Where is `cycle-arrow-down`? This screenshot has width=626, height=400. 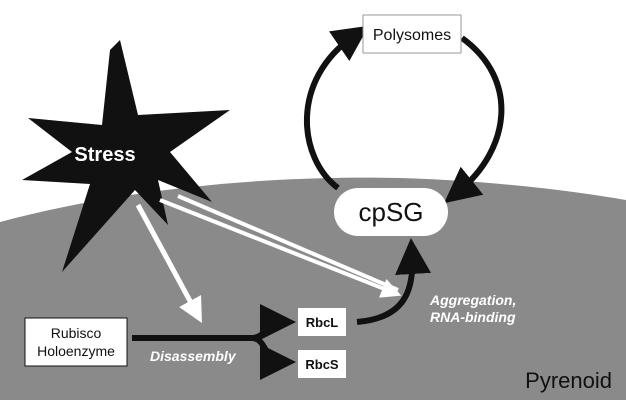 cycle-arrow-down is located at coordinates (474, 119).